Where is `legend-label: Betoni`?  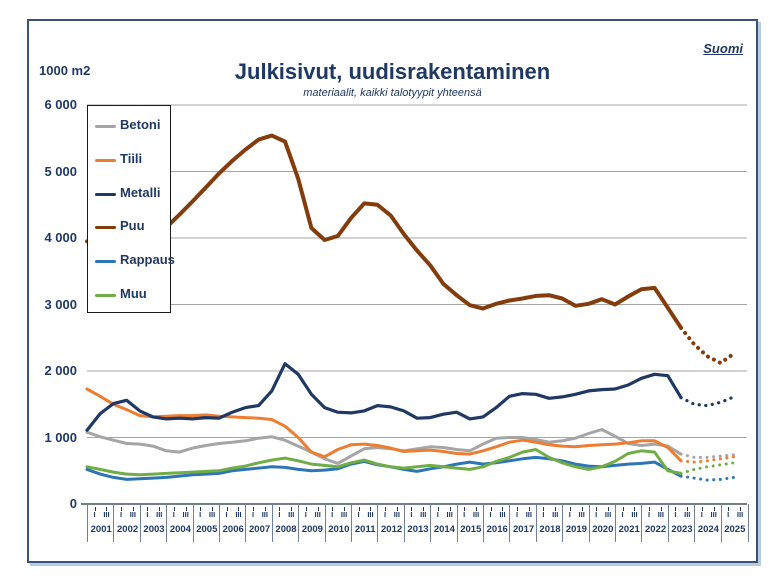
legend-label: Betoni is located at coordinates (140, 124).